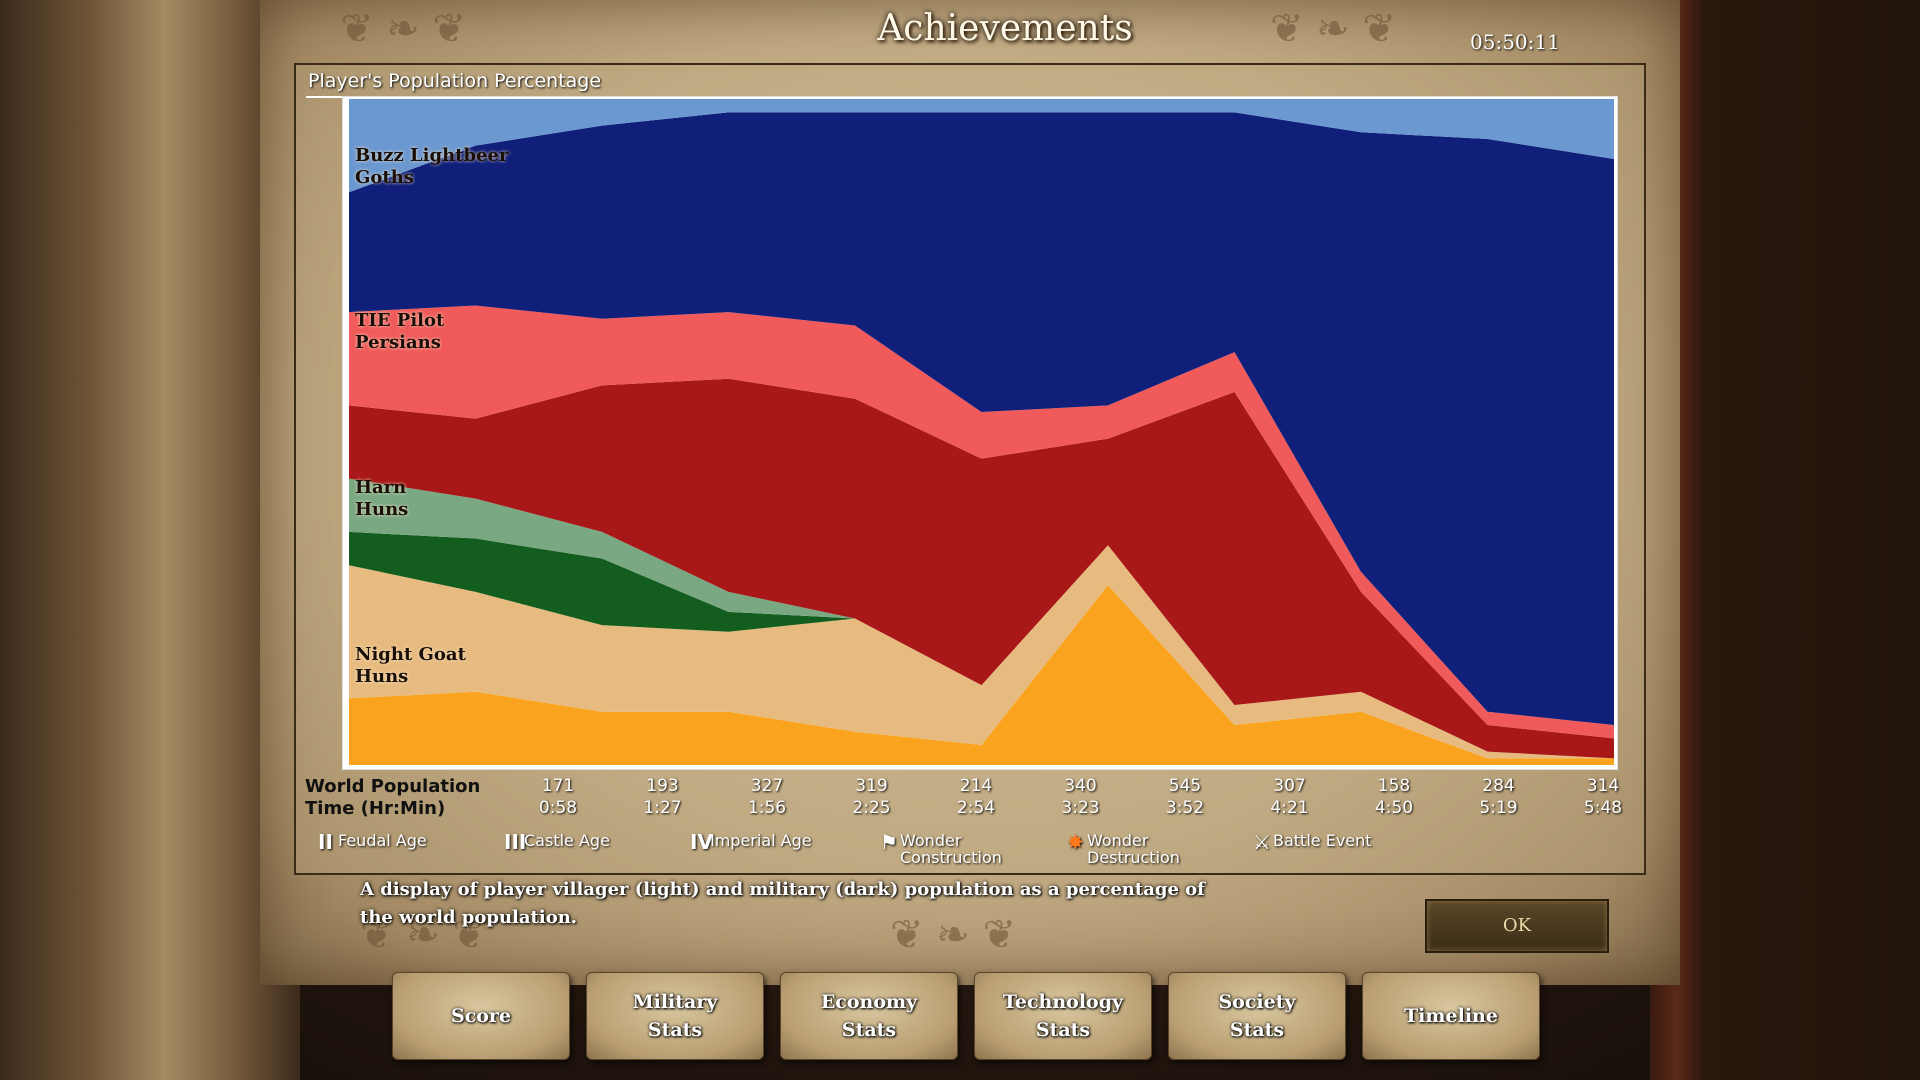 The width and height of the screenshot is (1920, 1080). I want to click on ok-button: OK, so click(1517, 926).